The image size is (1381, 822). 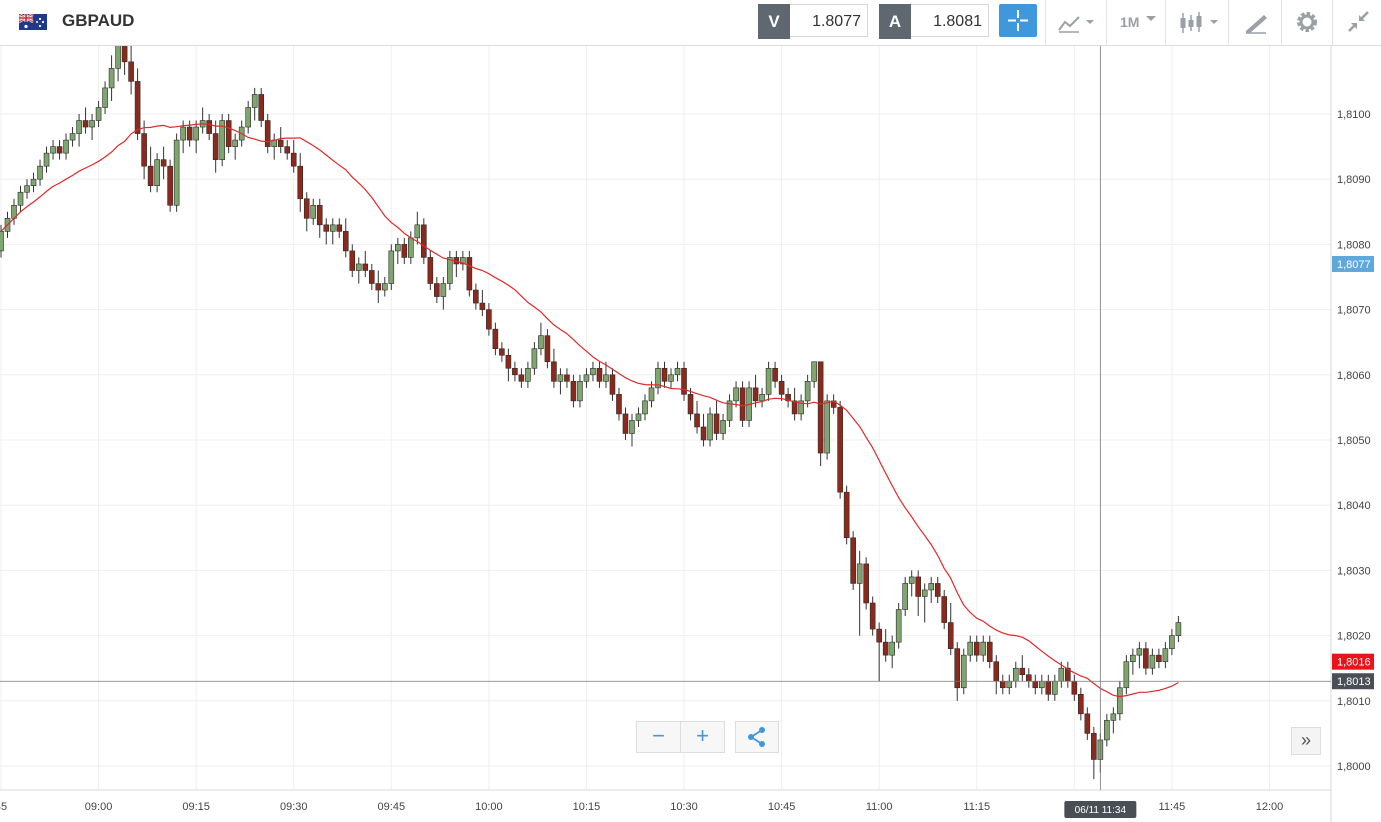 I want to click on sell-label: V, so click(x=774, y=21).